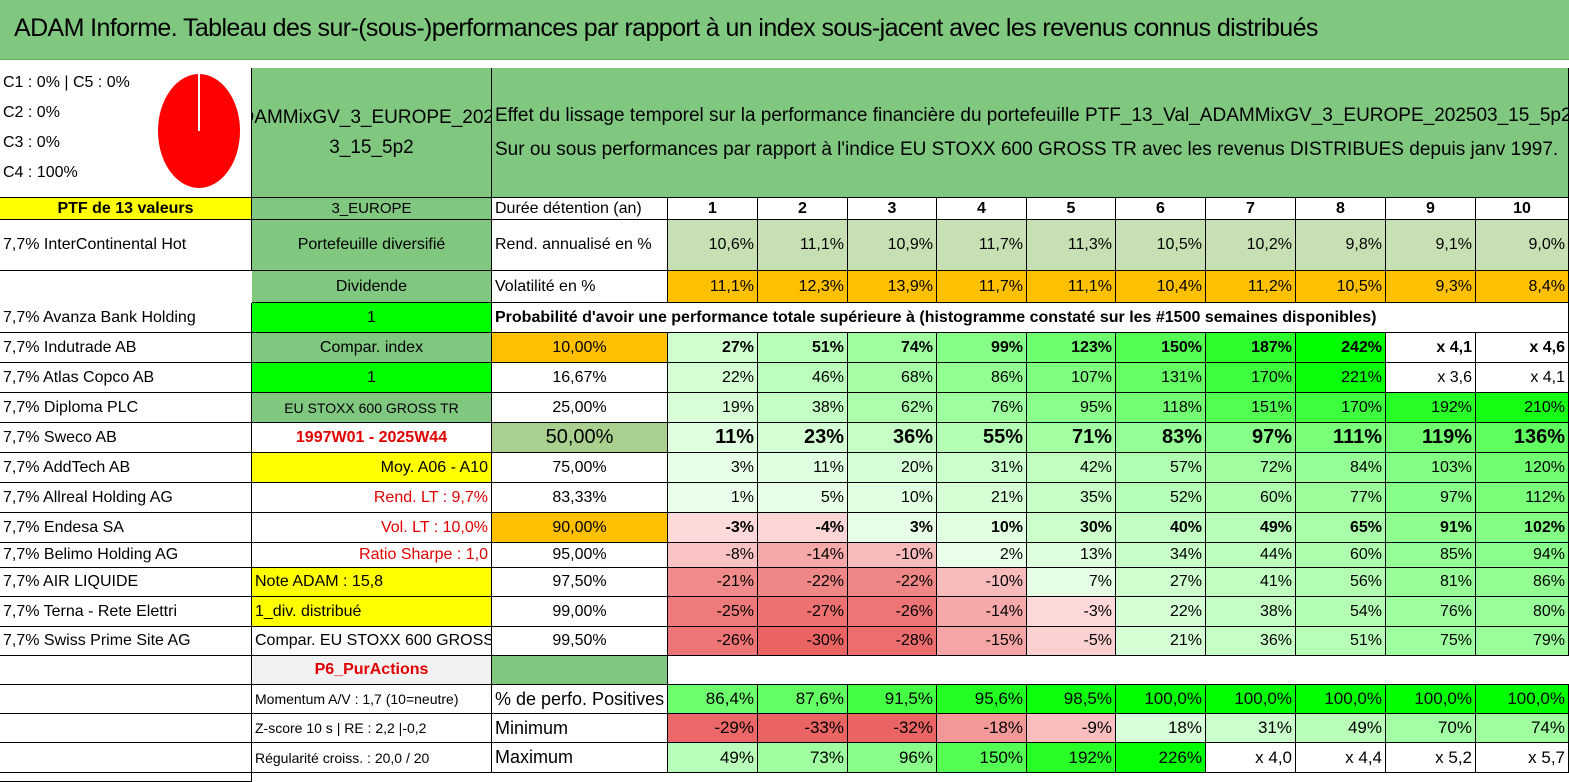  What do you see at coordinates (713, 408) in the screenshot?
I see `probability-value: 19%` at bounding box center [713, 408].